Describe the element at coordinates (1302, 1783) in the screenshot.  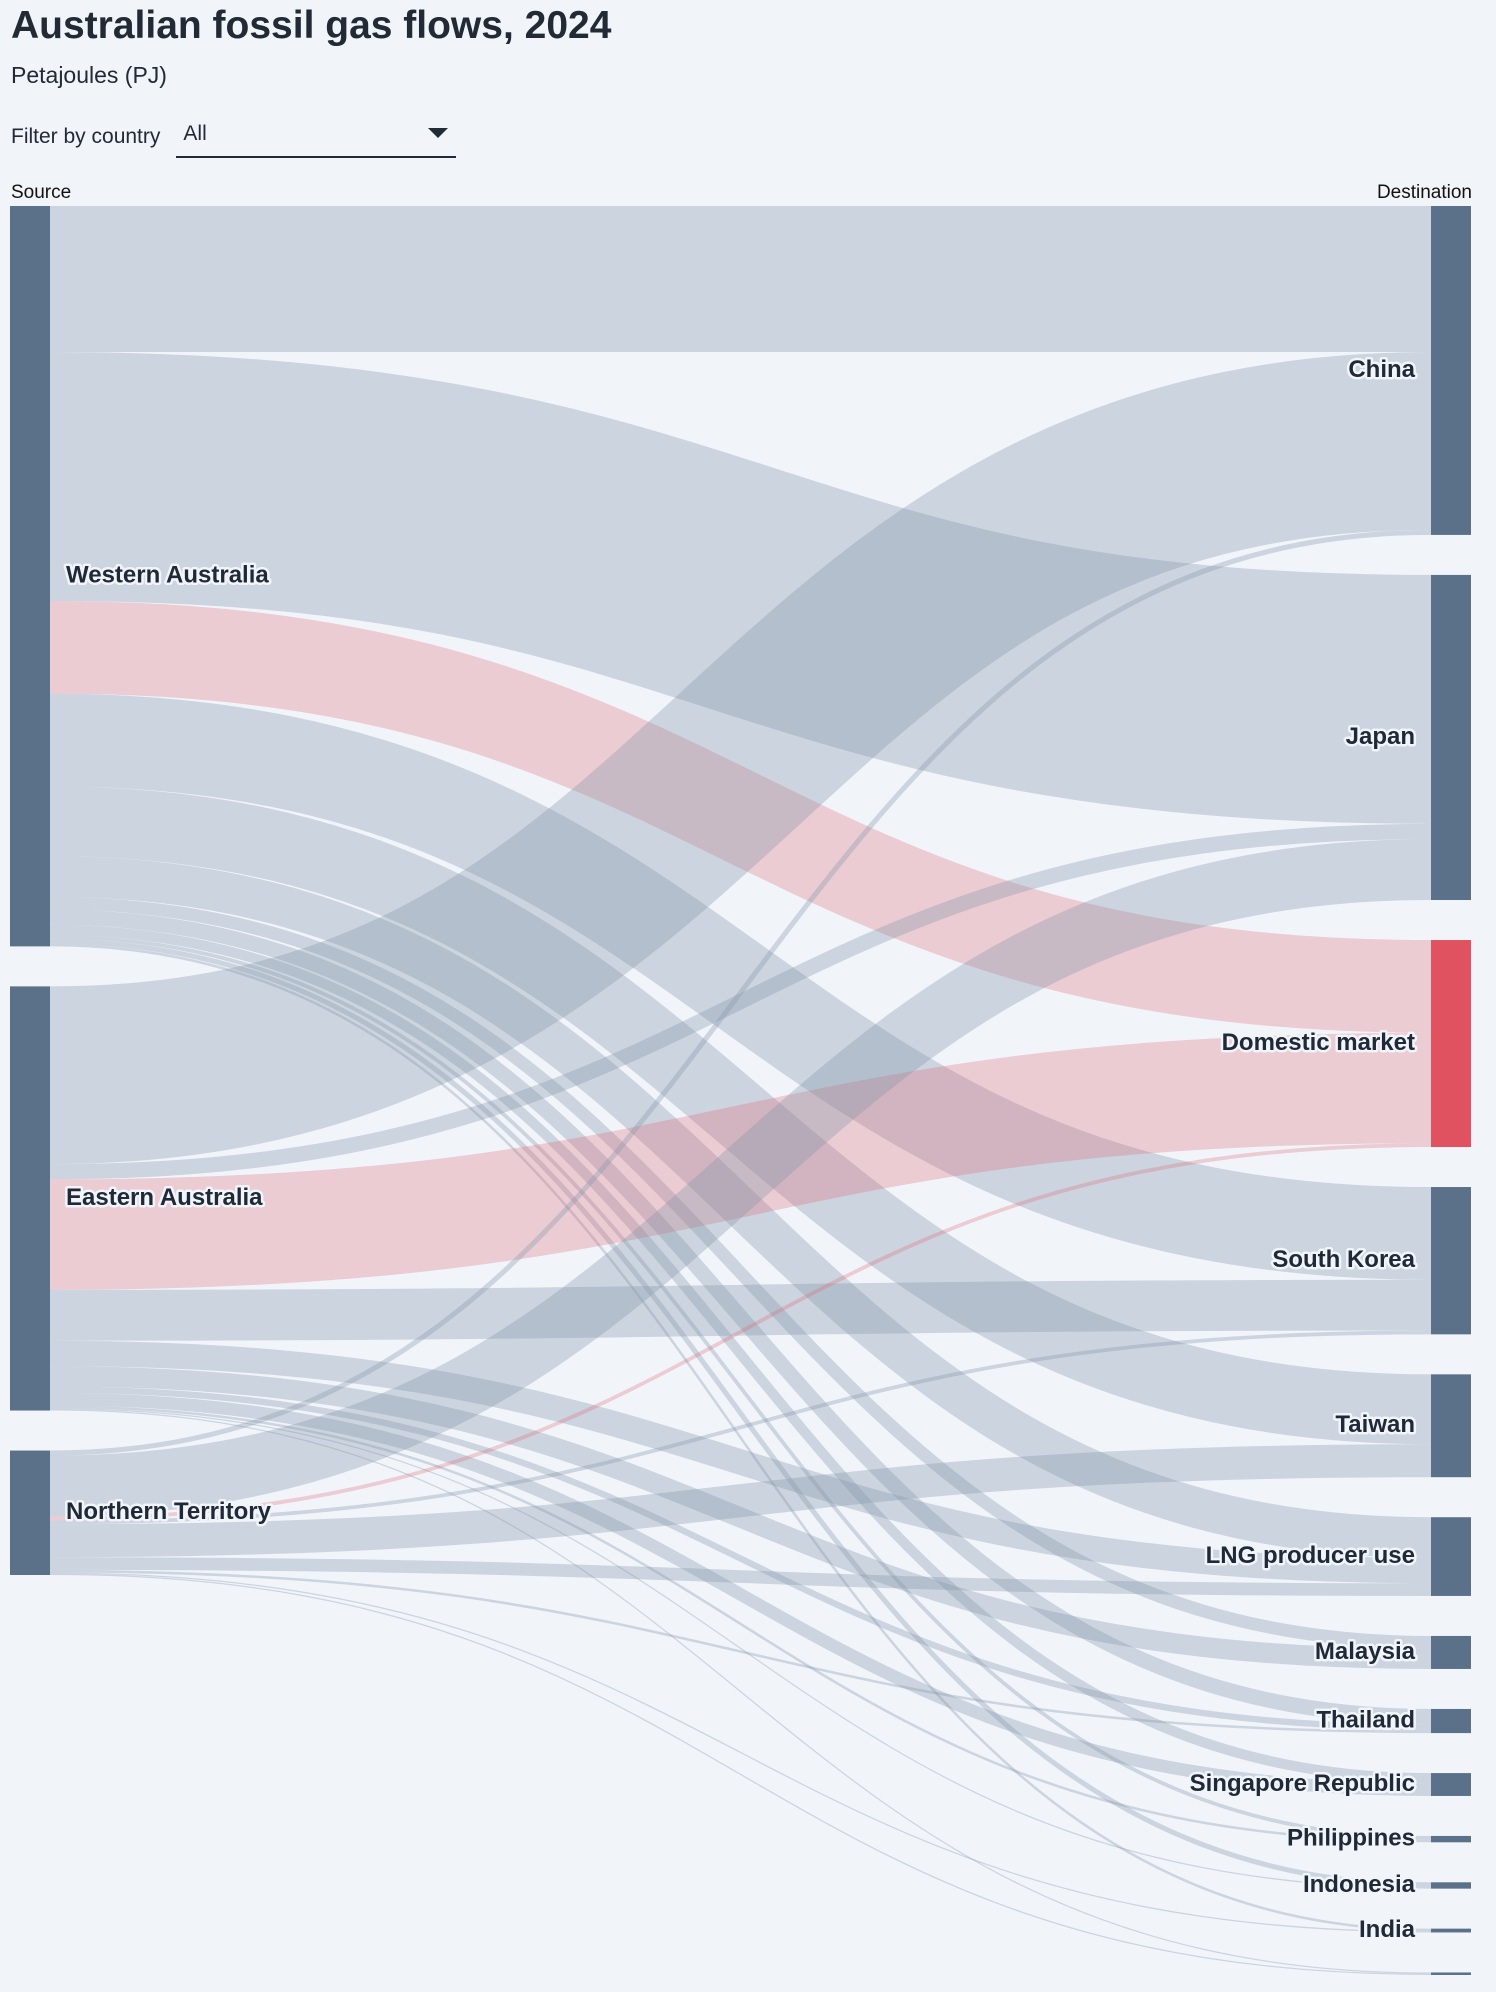
I see `destination-label: Singapore Republic` at that location.